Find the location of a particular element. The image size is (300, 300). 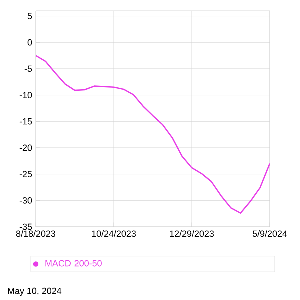

y-tick-label: 5 is located at coordinates (30, 16).